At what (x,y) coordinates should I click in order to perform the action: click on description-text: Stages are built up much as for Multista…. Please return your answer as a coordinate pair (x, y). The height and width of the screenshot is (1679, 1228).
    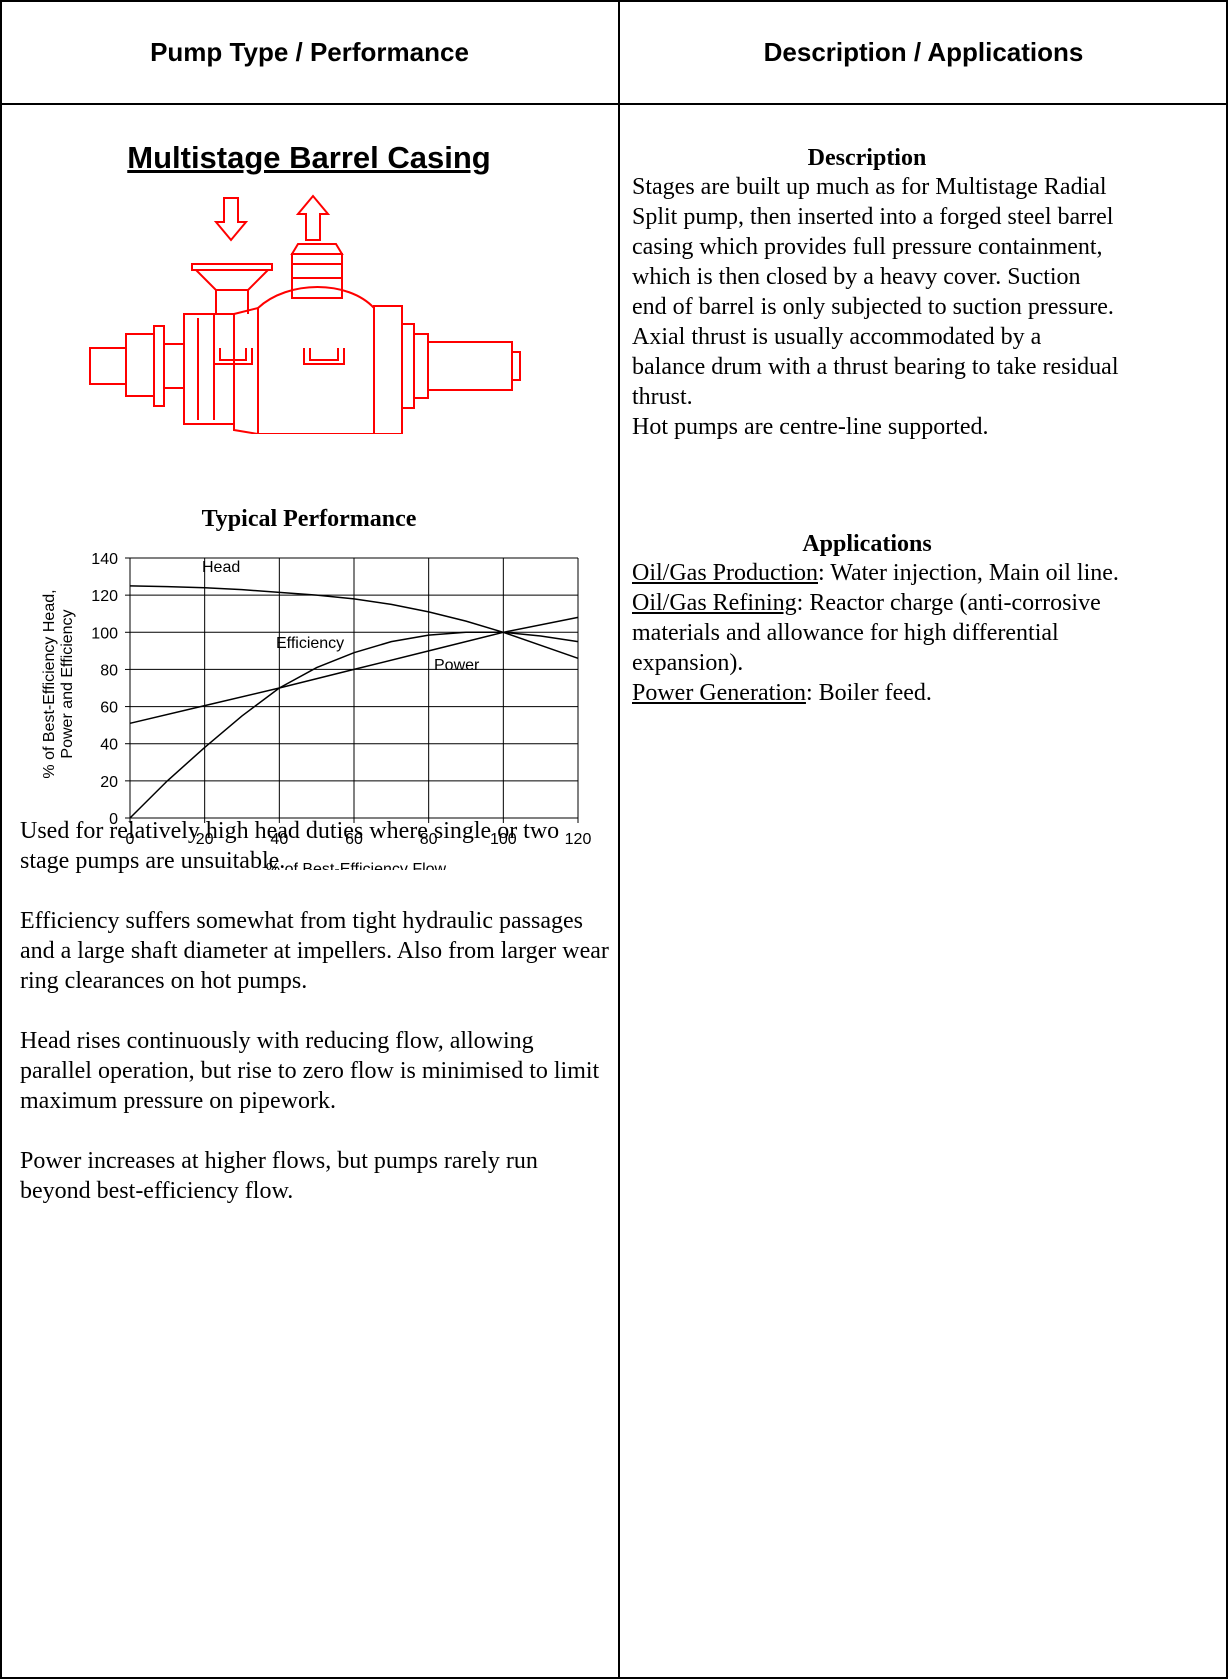
    Looking at the image, I should click on (875, 292).